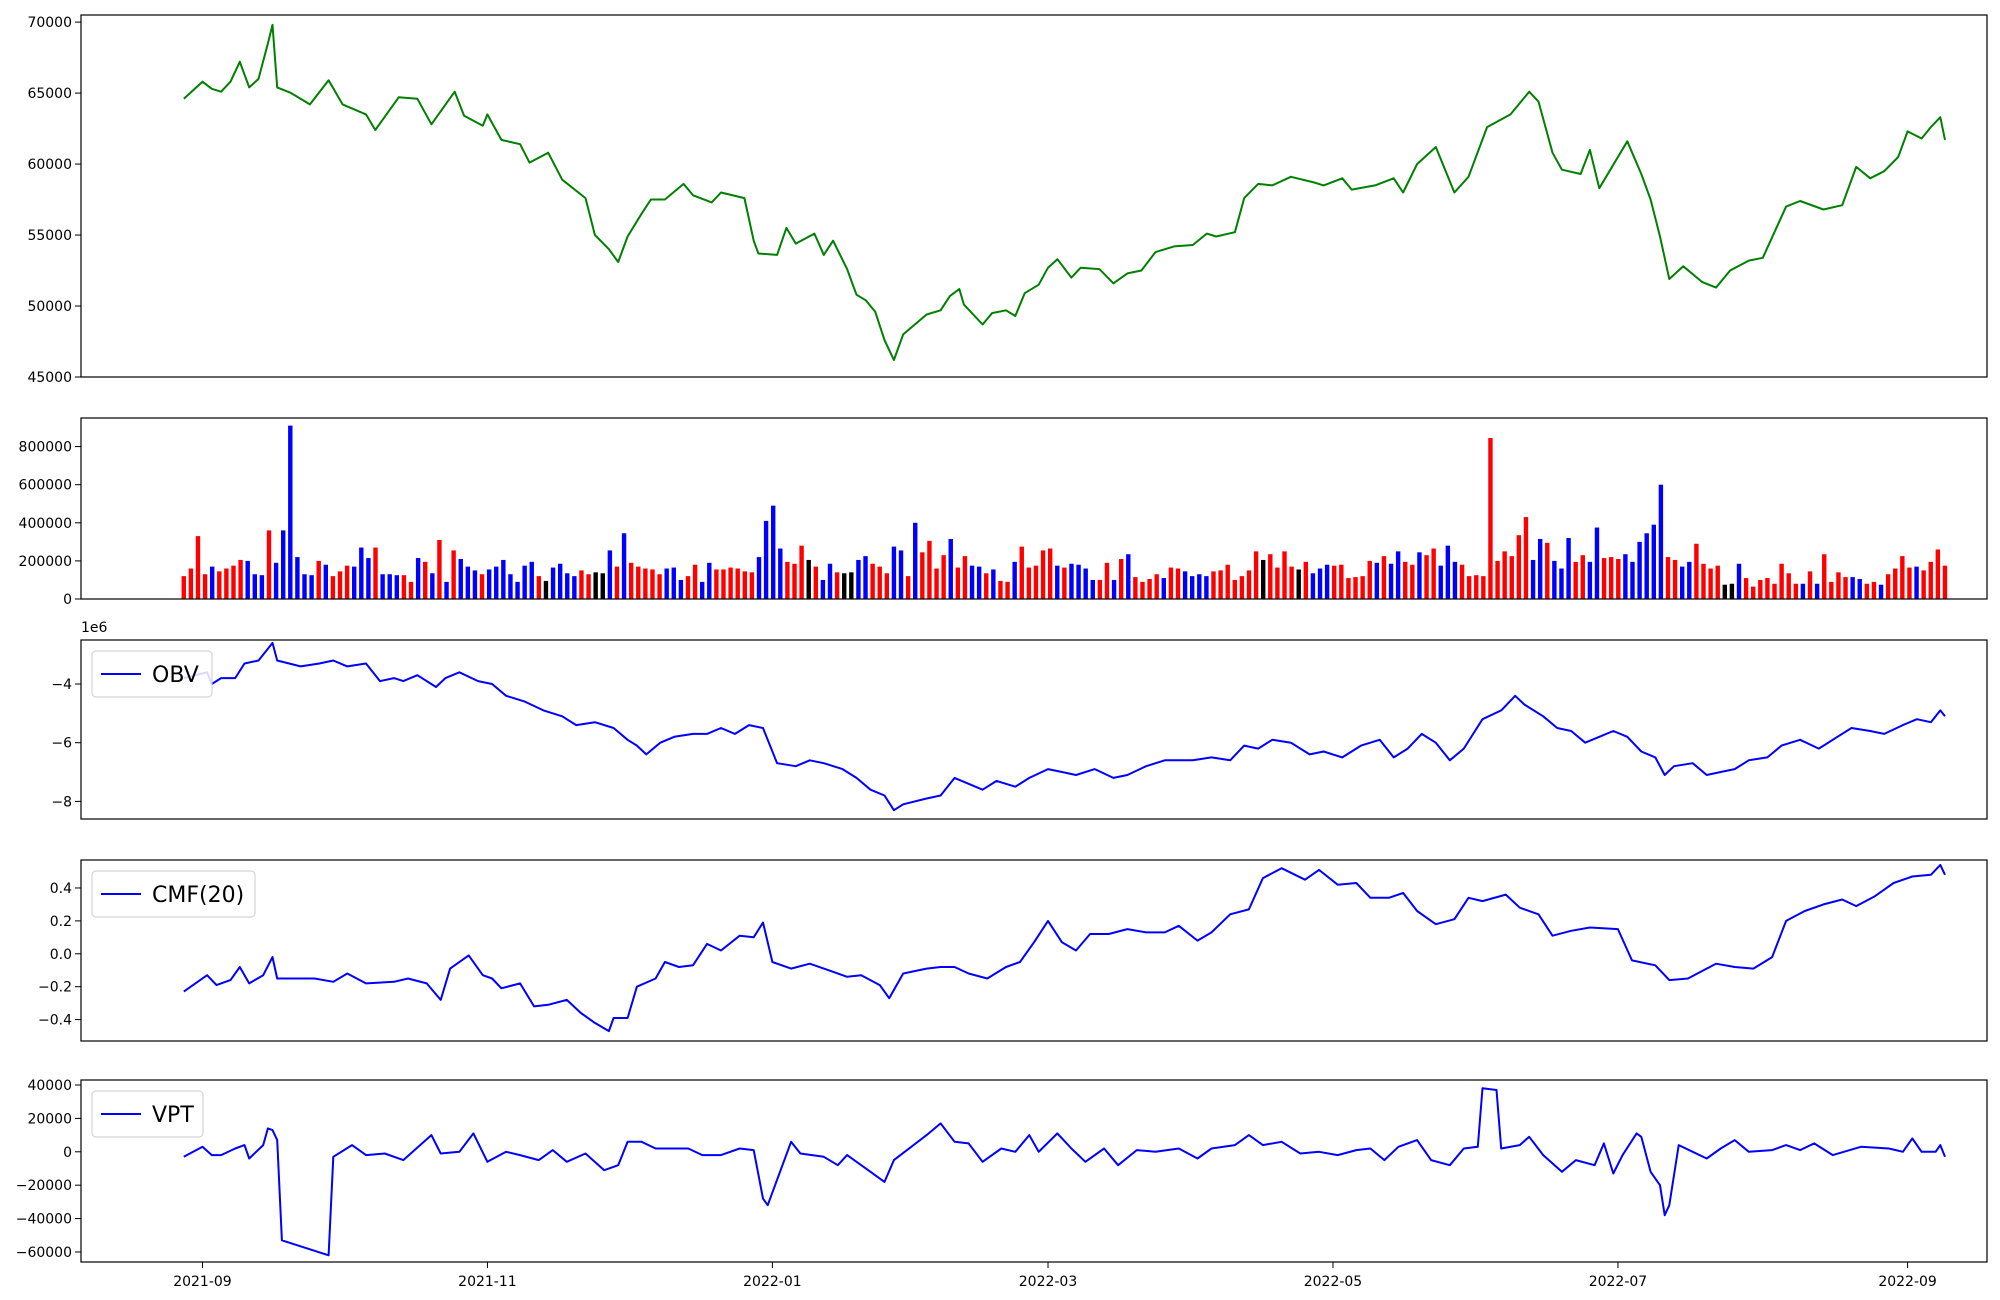 This screenshot has height=1300, width=2000. Describe the element at coordinates (487, 1282) in the screenshot. I see `x-tick-label: 2021-11` at that location.